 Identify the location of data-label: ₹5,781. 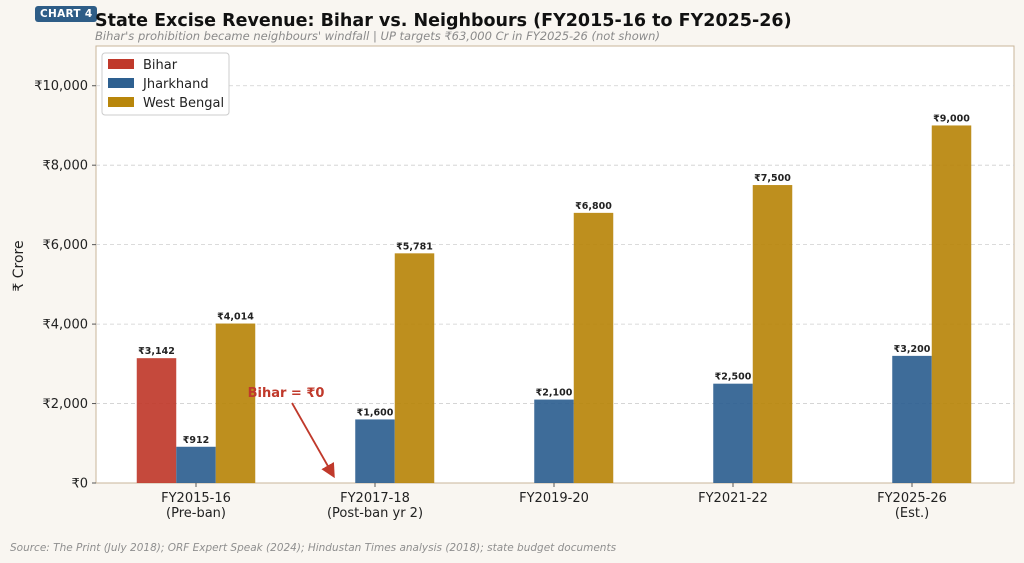
(414, 246).